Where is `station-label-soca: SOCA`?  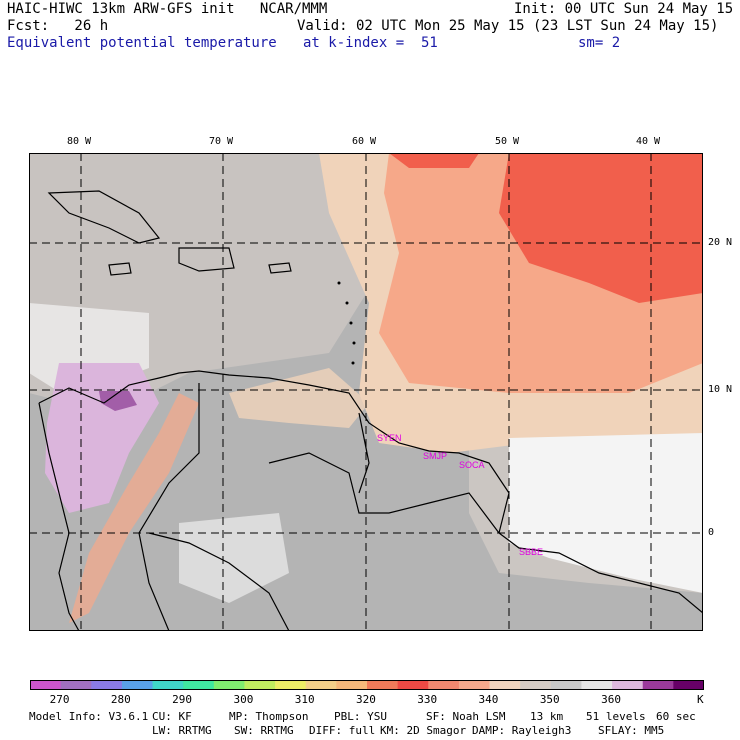
station-label-soca: SOCA is located at coordinates (472, 465).